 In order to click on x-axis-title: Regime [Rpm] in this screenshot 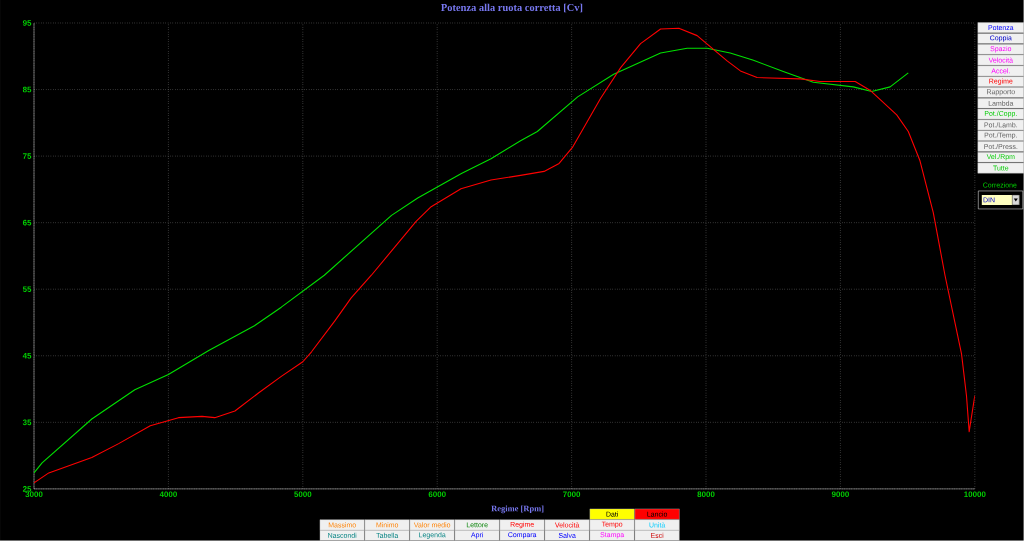, I will do `click(517, 509)`.